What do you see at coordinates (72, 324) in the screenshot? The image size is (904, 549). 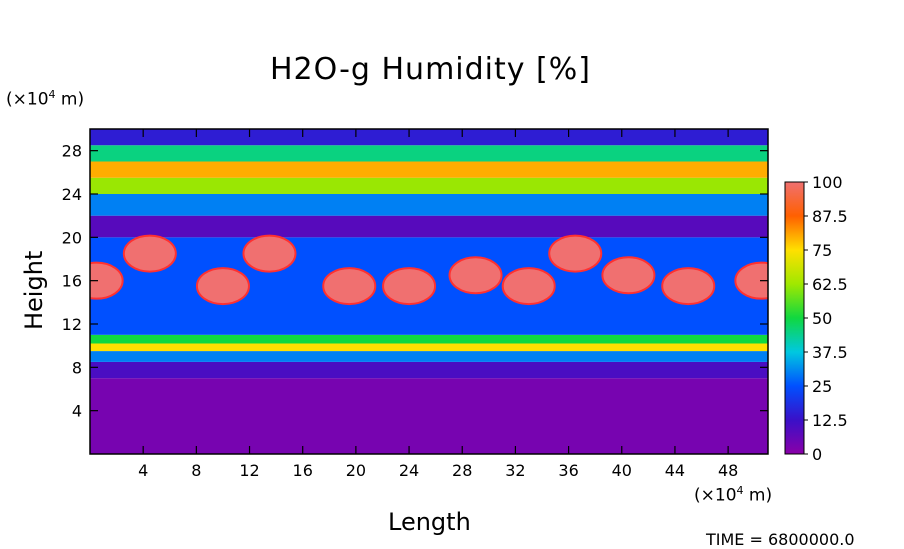 I see `y-tick-label-2: 12` at bounding box center [72, 324].